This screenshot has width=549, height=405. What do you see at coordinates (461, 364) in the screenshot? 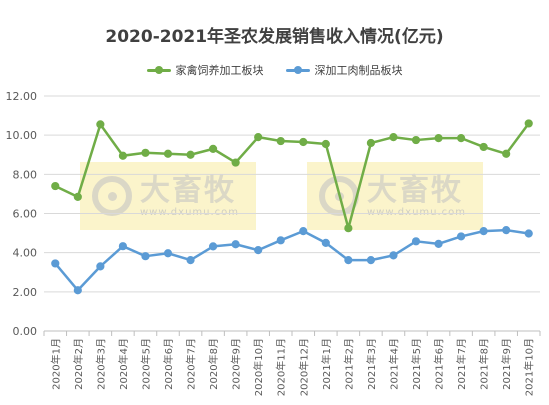
I see `x-tick-label: 2021年7月` at bounding box center [461, 364].